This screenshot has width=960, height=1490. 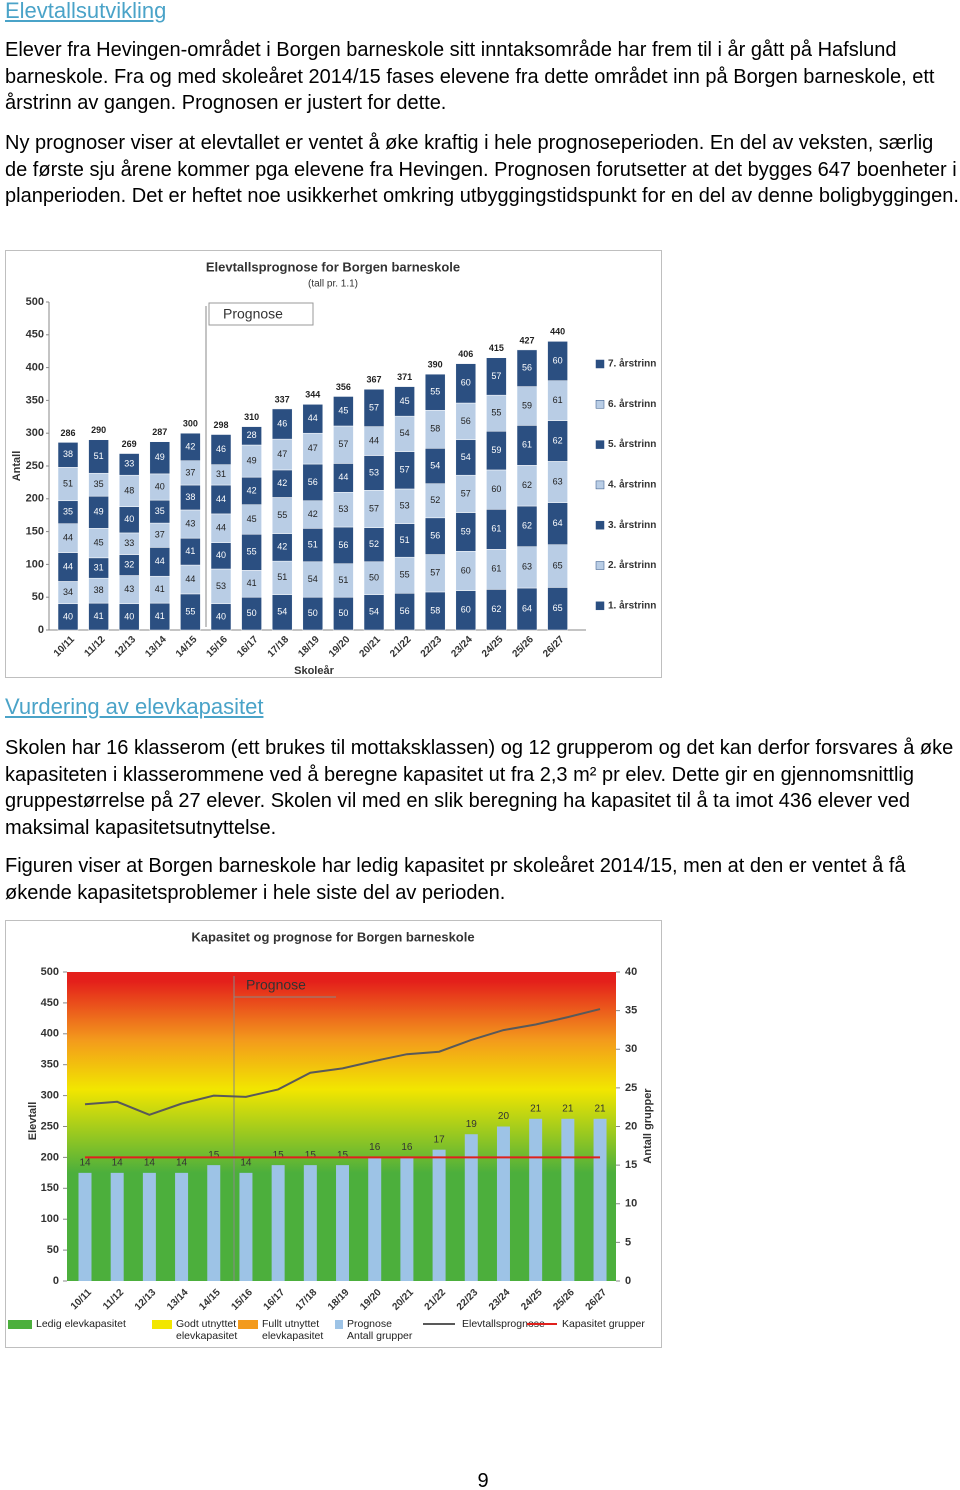 What do you see at coordinates (50, 1003) in the screenshot?
I see `y-tick-label: 450` at bounding box center [50, 1003].